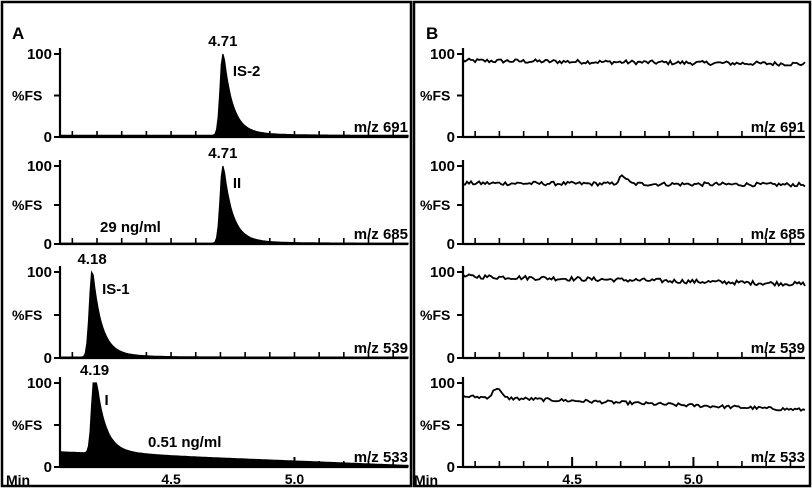 The width and height of the screenshot is (812, 488). Describe the element at coordinates (184, 442) in the screenshot. I see `concentration-label: 0.51 ng/ml` at that location.